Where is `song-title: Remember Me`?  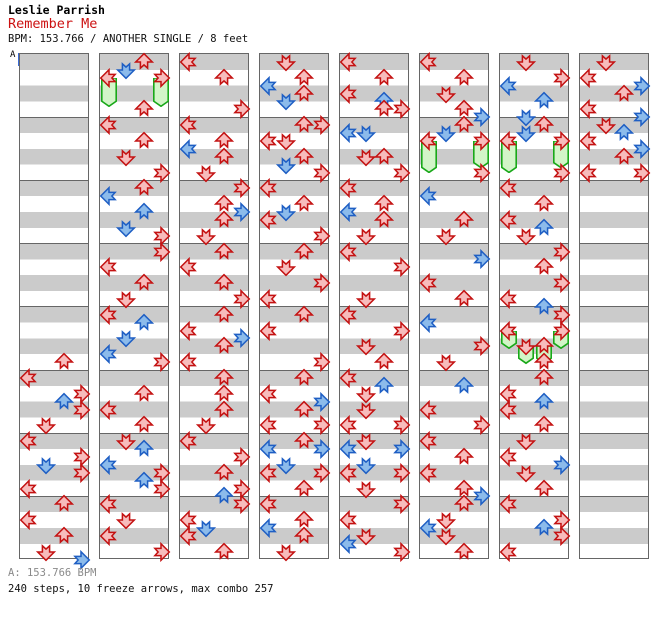 song-title: Remember Me is located at coordinates (53, 24).